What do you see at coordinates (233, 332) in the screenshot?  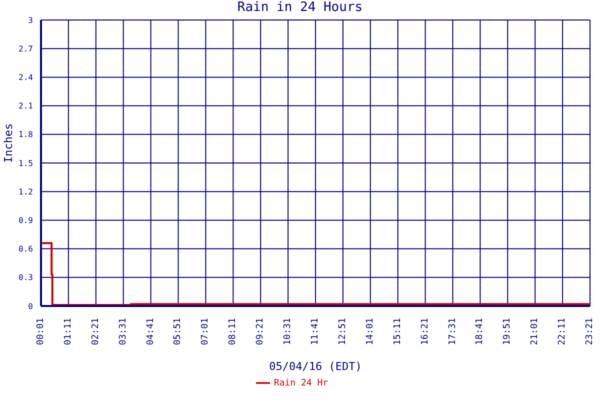 I see `x-tick-label: 08:11` at bounding box center [233, 332].